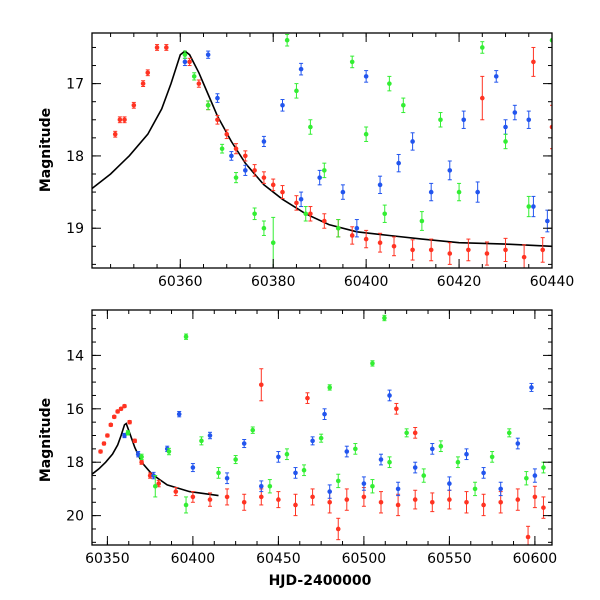 This screenshot has width=600, height=600. Describe the element at coordinates (155, 459) in the screenshot. I see `model-curve` at that location.